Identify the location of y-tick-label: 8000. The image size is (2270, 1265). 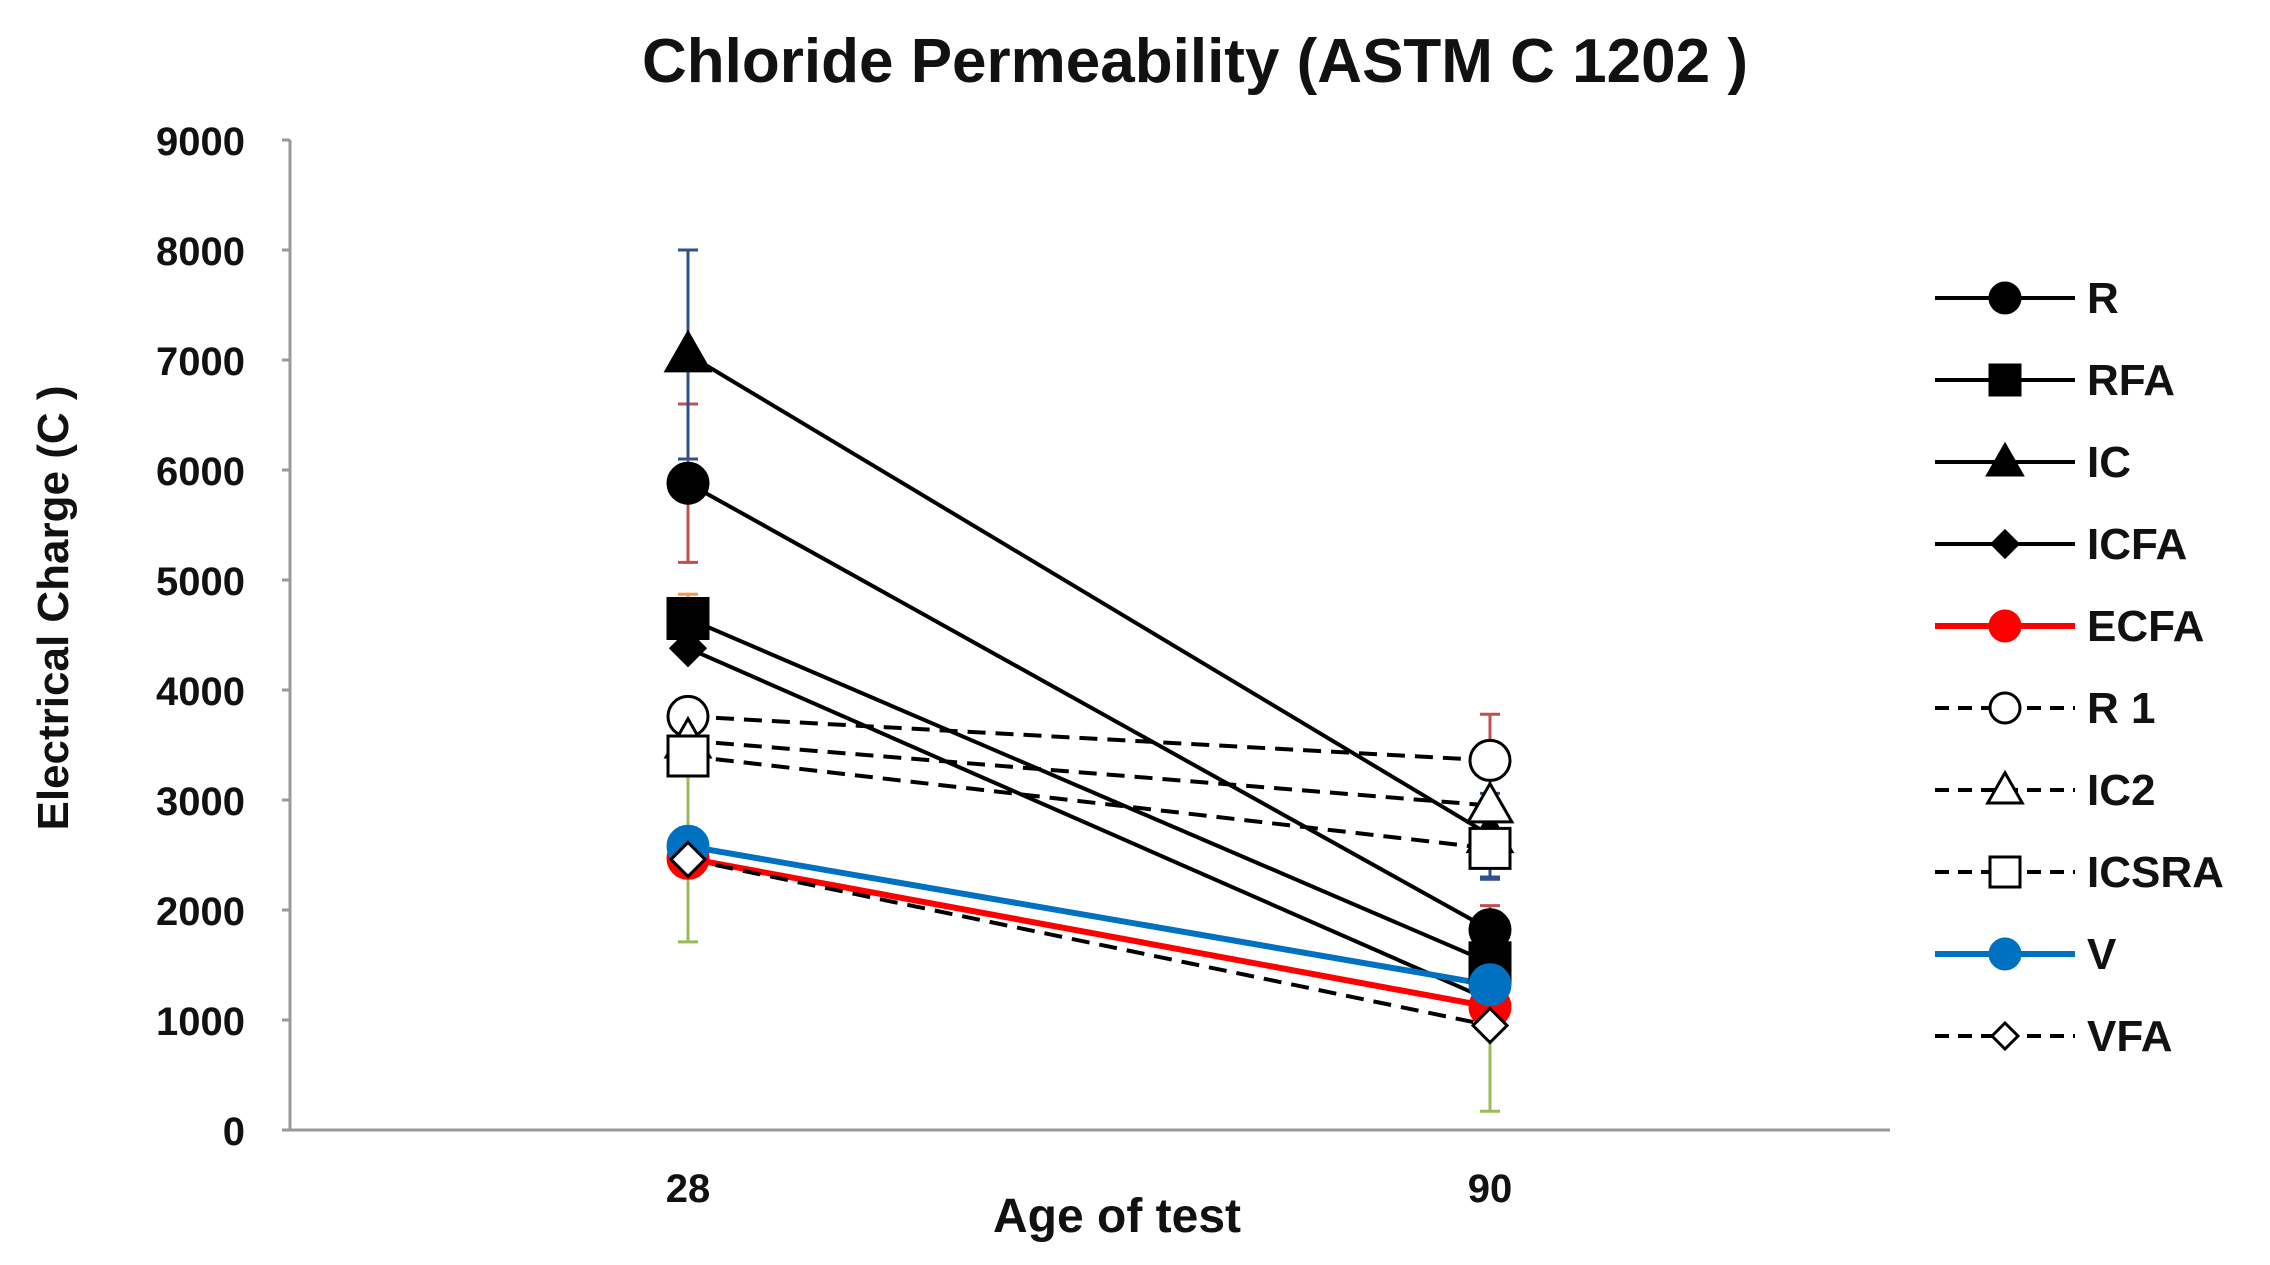
(200, 252).